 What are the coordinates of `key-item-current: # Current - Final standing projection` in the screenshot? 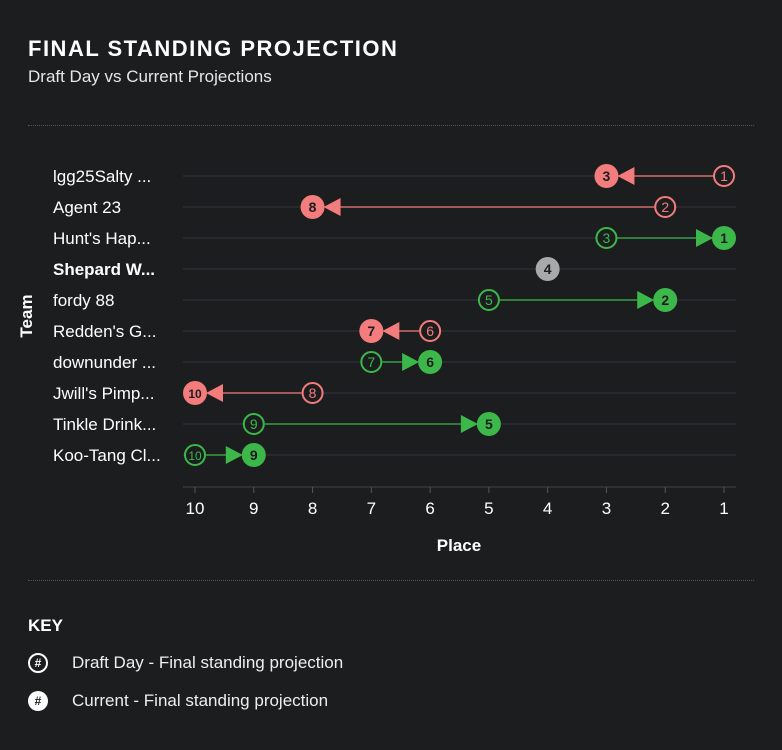 It's located at (178, 701).